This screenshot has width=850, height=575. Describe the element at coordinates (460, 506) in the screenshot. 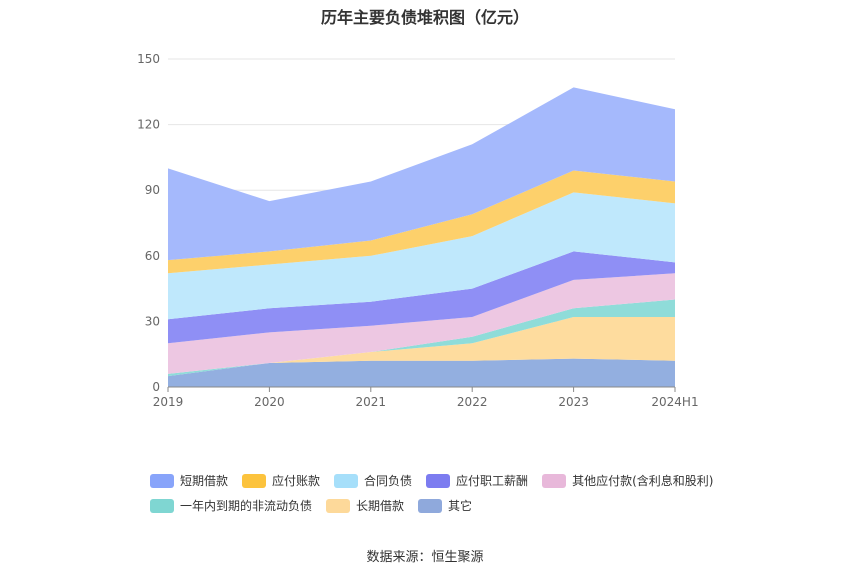

I see `legend-label: 其它` at that location.